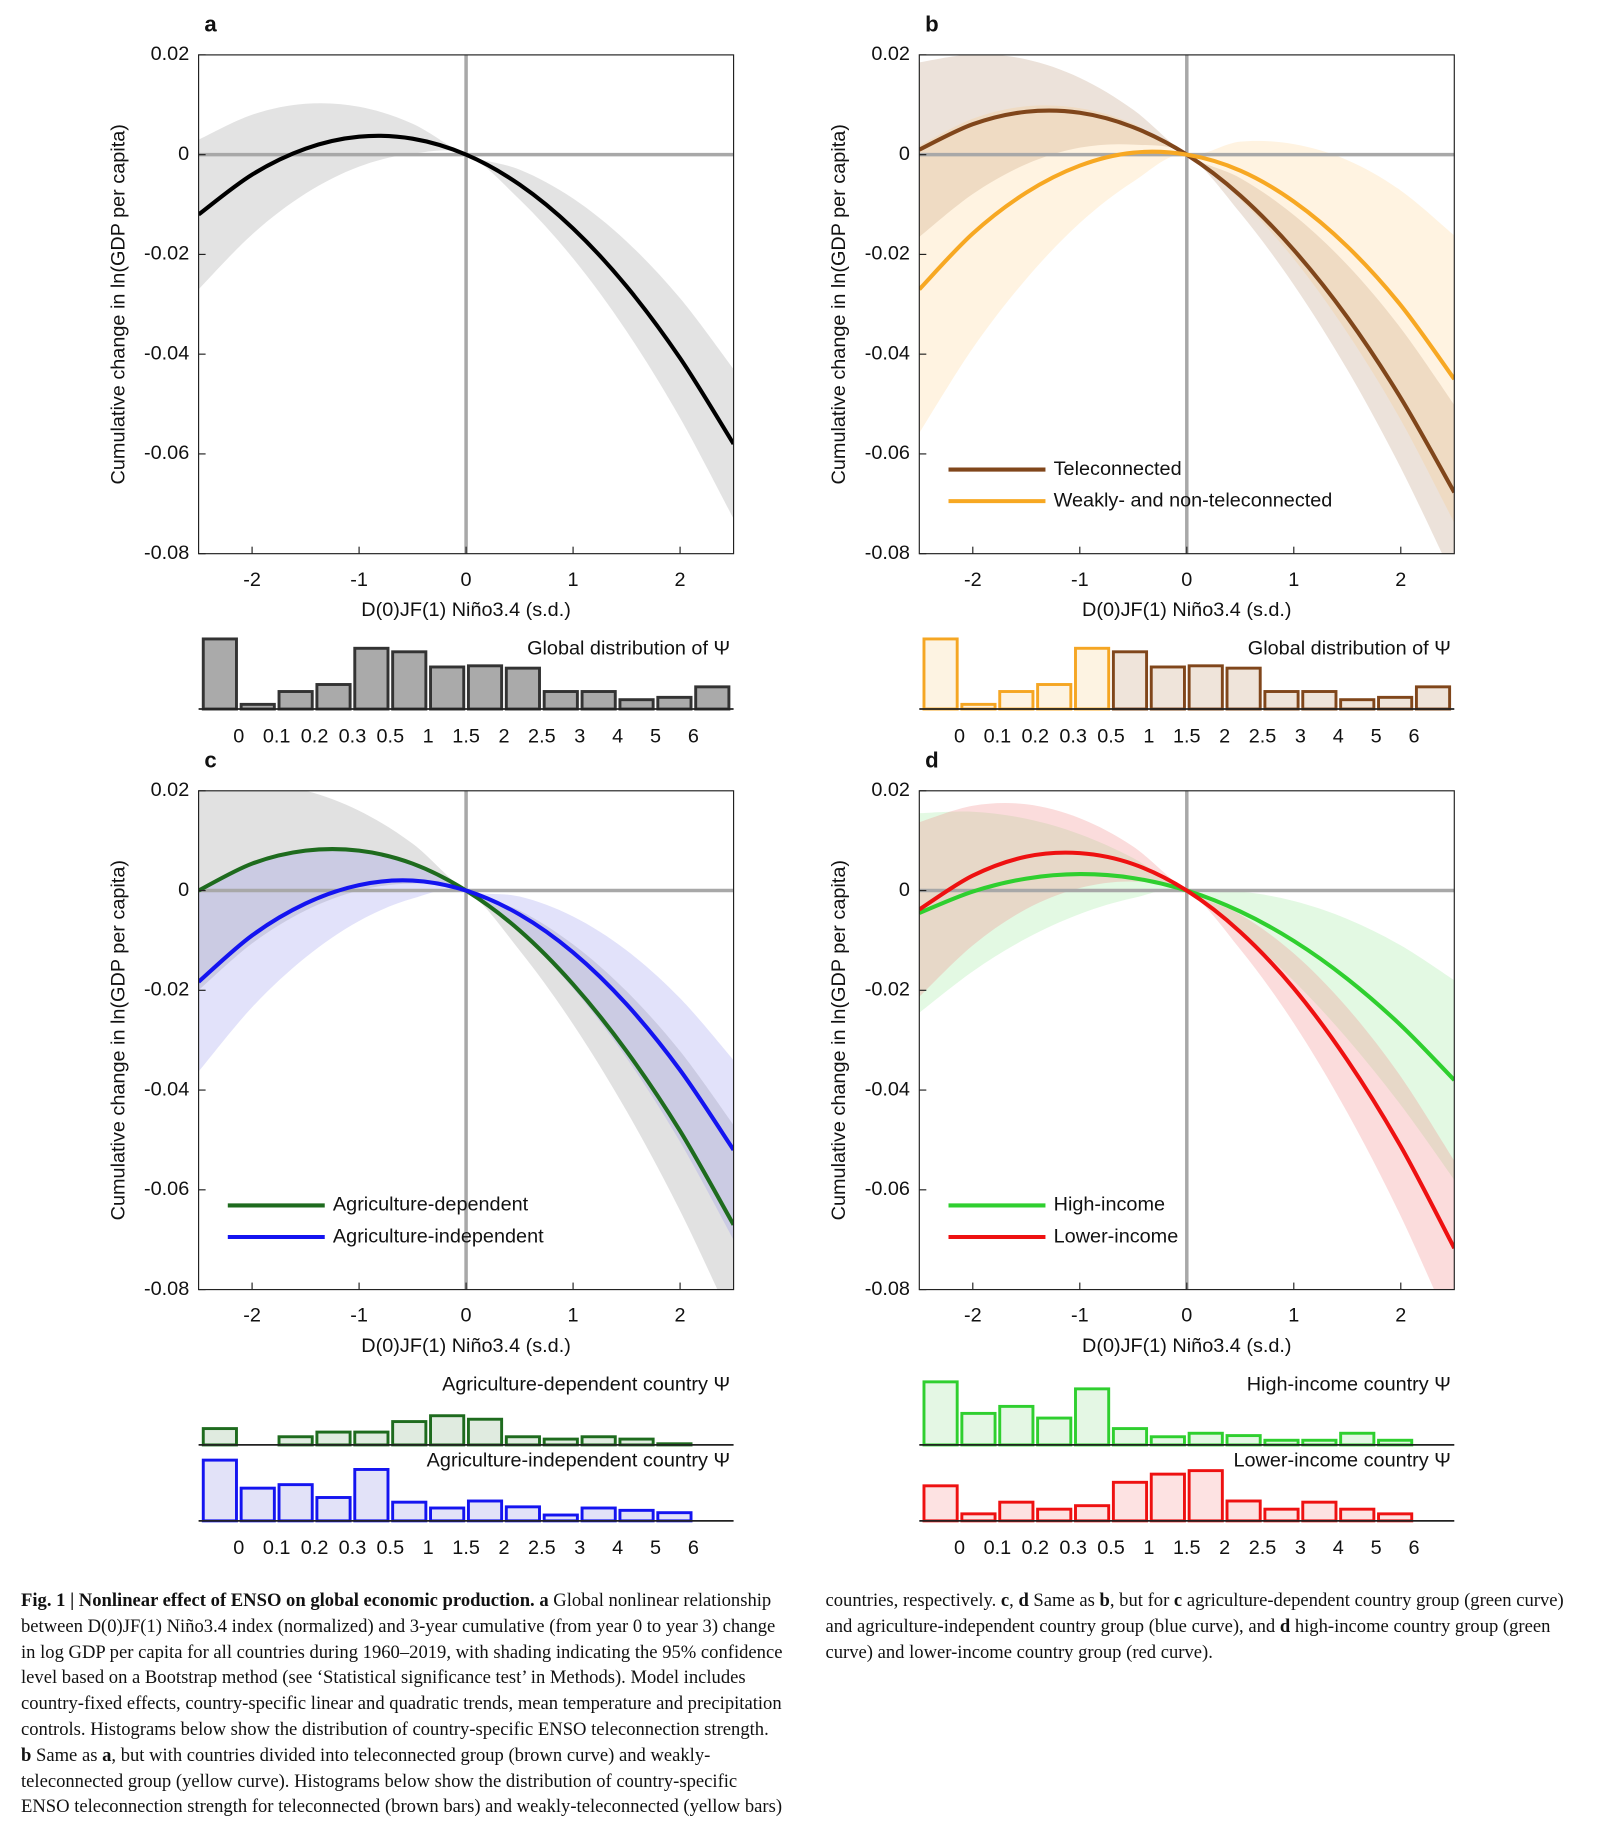 The width and height of the screenshot is (1612, 1830). What do you see at coordinates (466, 289) in the screenshot?
I see `curve` at bounding box center [466, 289].